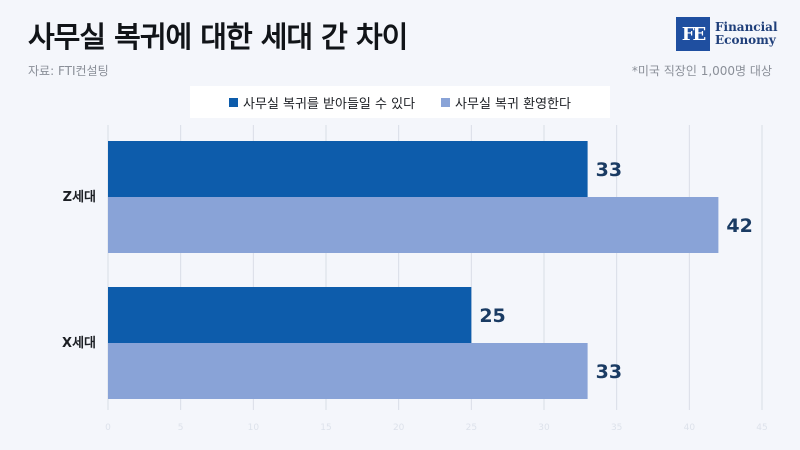  Describe the element at coordinates (701, 71) in the screenshot. I see `note-text: *미국 직장인 1,000명 대상` at that location.